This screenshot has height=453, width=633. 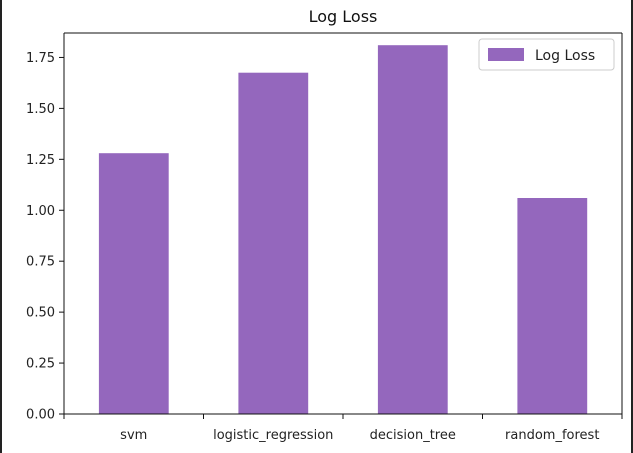 What do you see at coordinates (506, 54) in the screenshot?
I see `legend-swatch` at bounding box center [506, 54].